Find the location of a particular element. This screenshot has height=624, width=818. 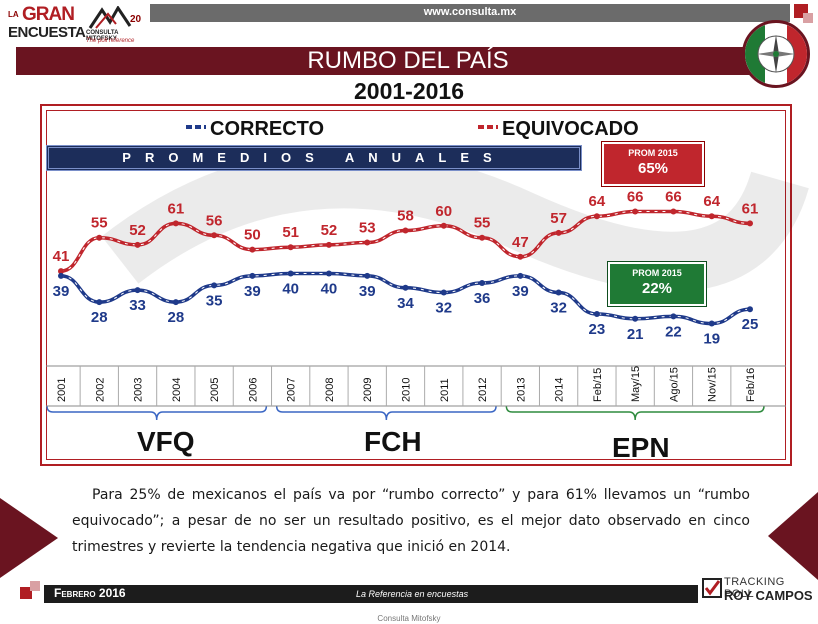

series-equivocado-data-label: 60 is located at coordinates (443, 211).